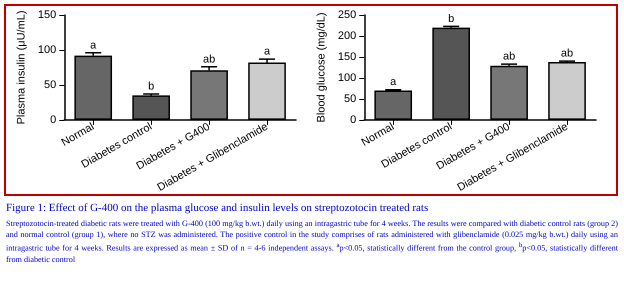  Describe the element at coordinates (347, 36) in the screenshot. I see `y-tick-label: 200` at that location.